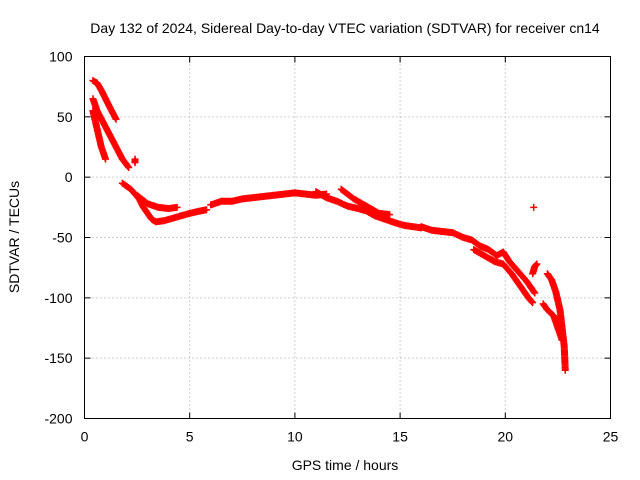 Image resolution: width=640 pixels, height=480 pixels. Describe the element at coordinates (62, 238) in the screenshot. I see `y-tick-label: -50` at that location.